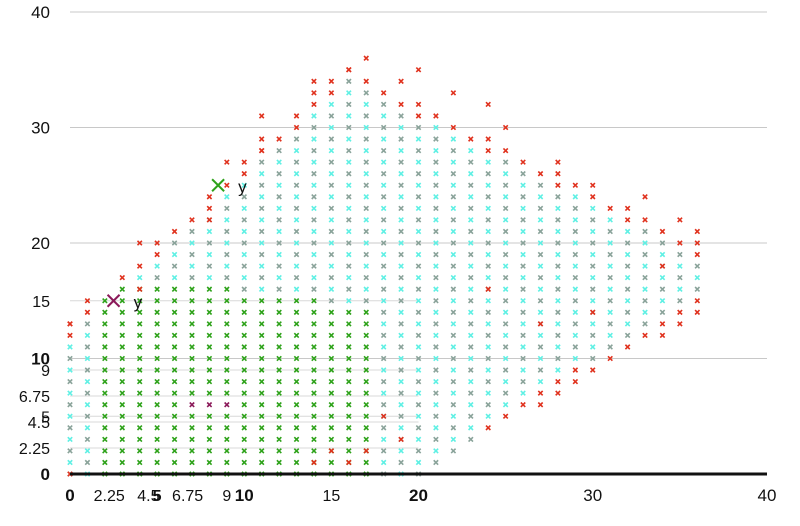 This screenshot has height=526, width=800. What do you see at coordinates (244, 495) in the screenshot?
I see `x-tick-label: 10` at bounding box center [244, 495].